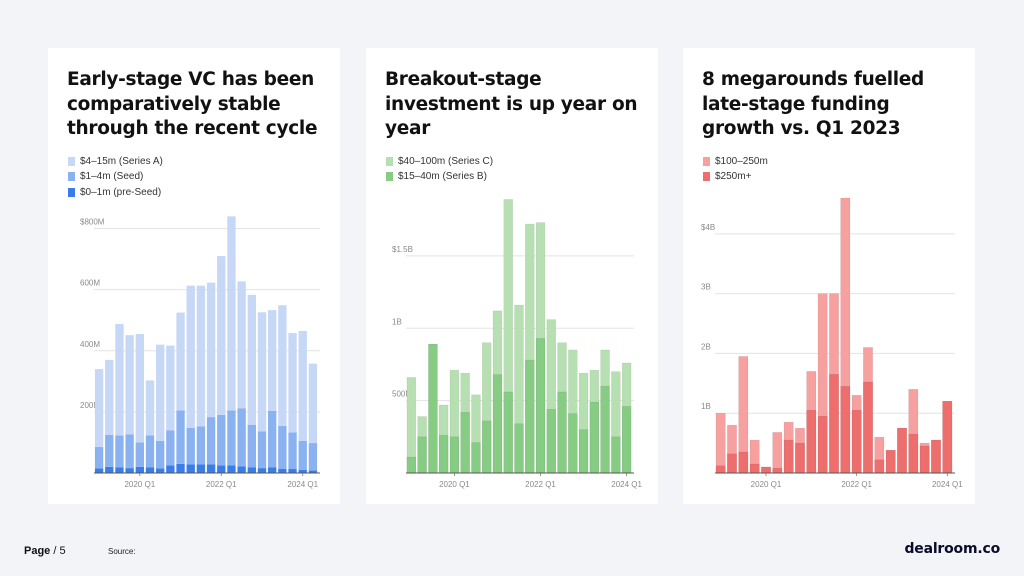 The width and height of the screenshot is (1024, 576). What do you see at coordinates (706, 346) in the screenshot?
I see `y-tick-label: 2B` at bounding box center [706, 346].